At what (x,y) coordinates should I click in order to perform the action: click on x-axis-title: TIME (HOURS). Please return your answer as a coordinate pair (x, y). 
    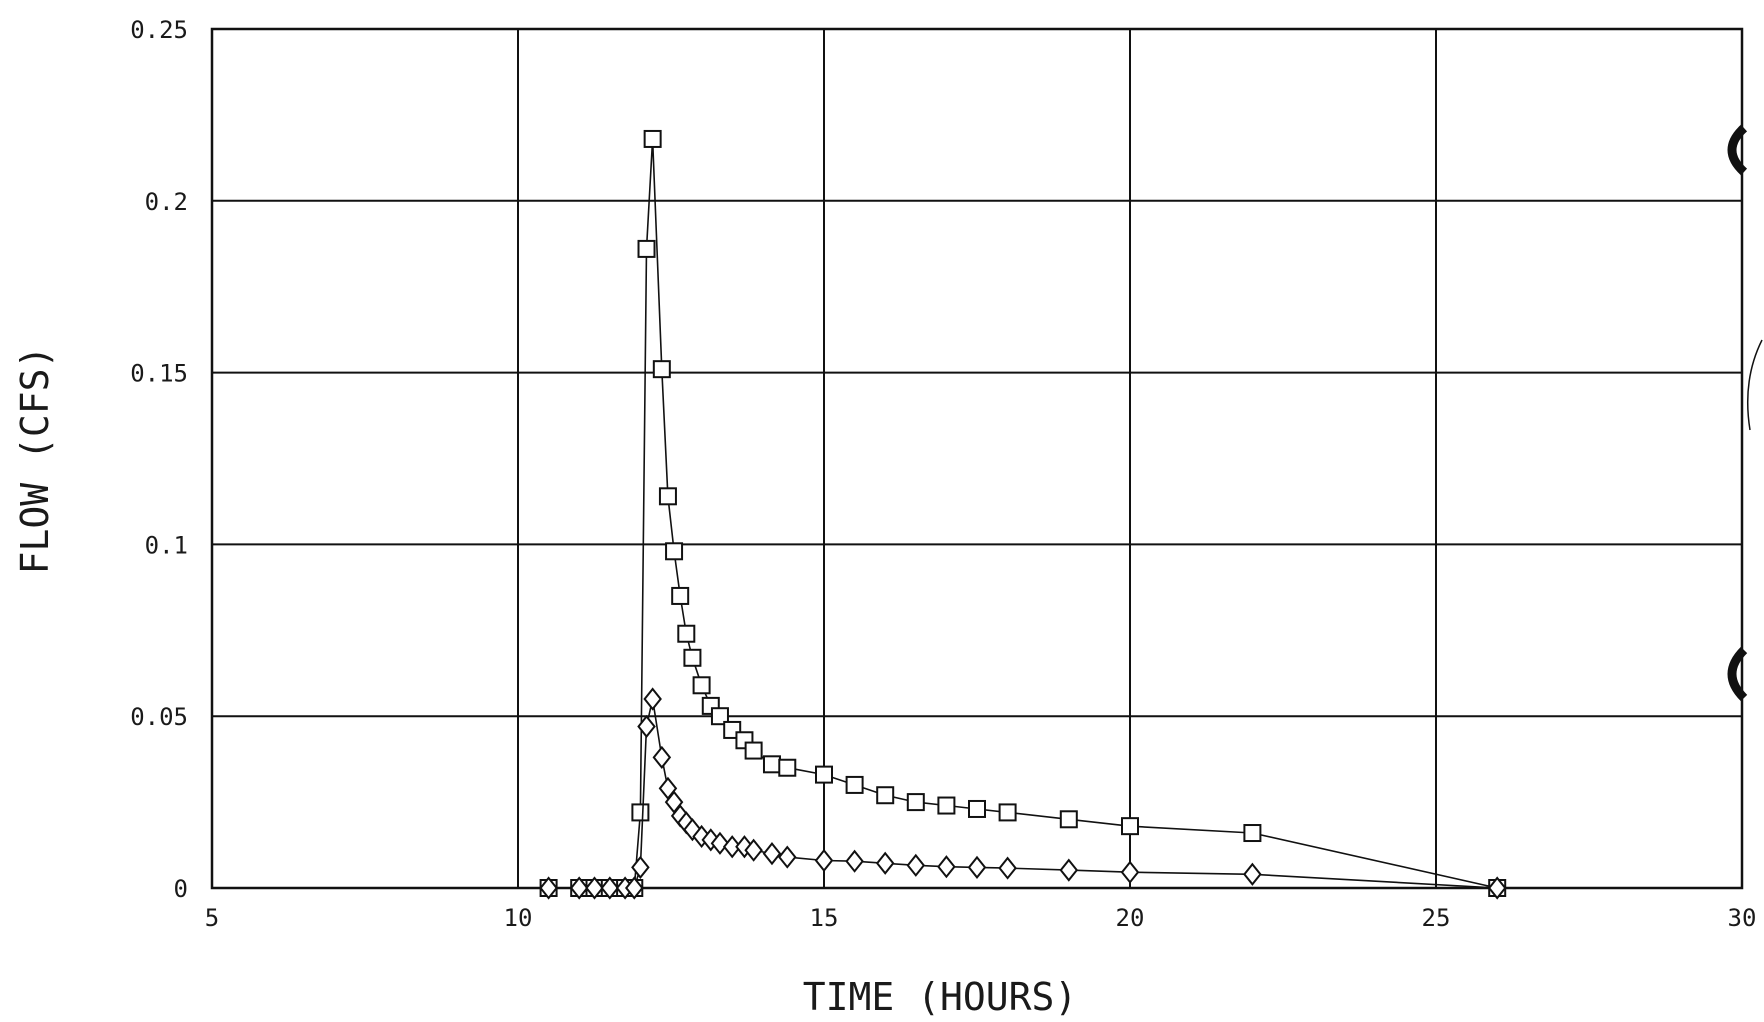
    Looking at the image, I should click on (940, 997).